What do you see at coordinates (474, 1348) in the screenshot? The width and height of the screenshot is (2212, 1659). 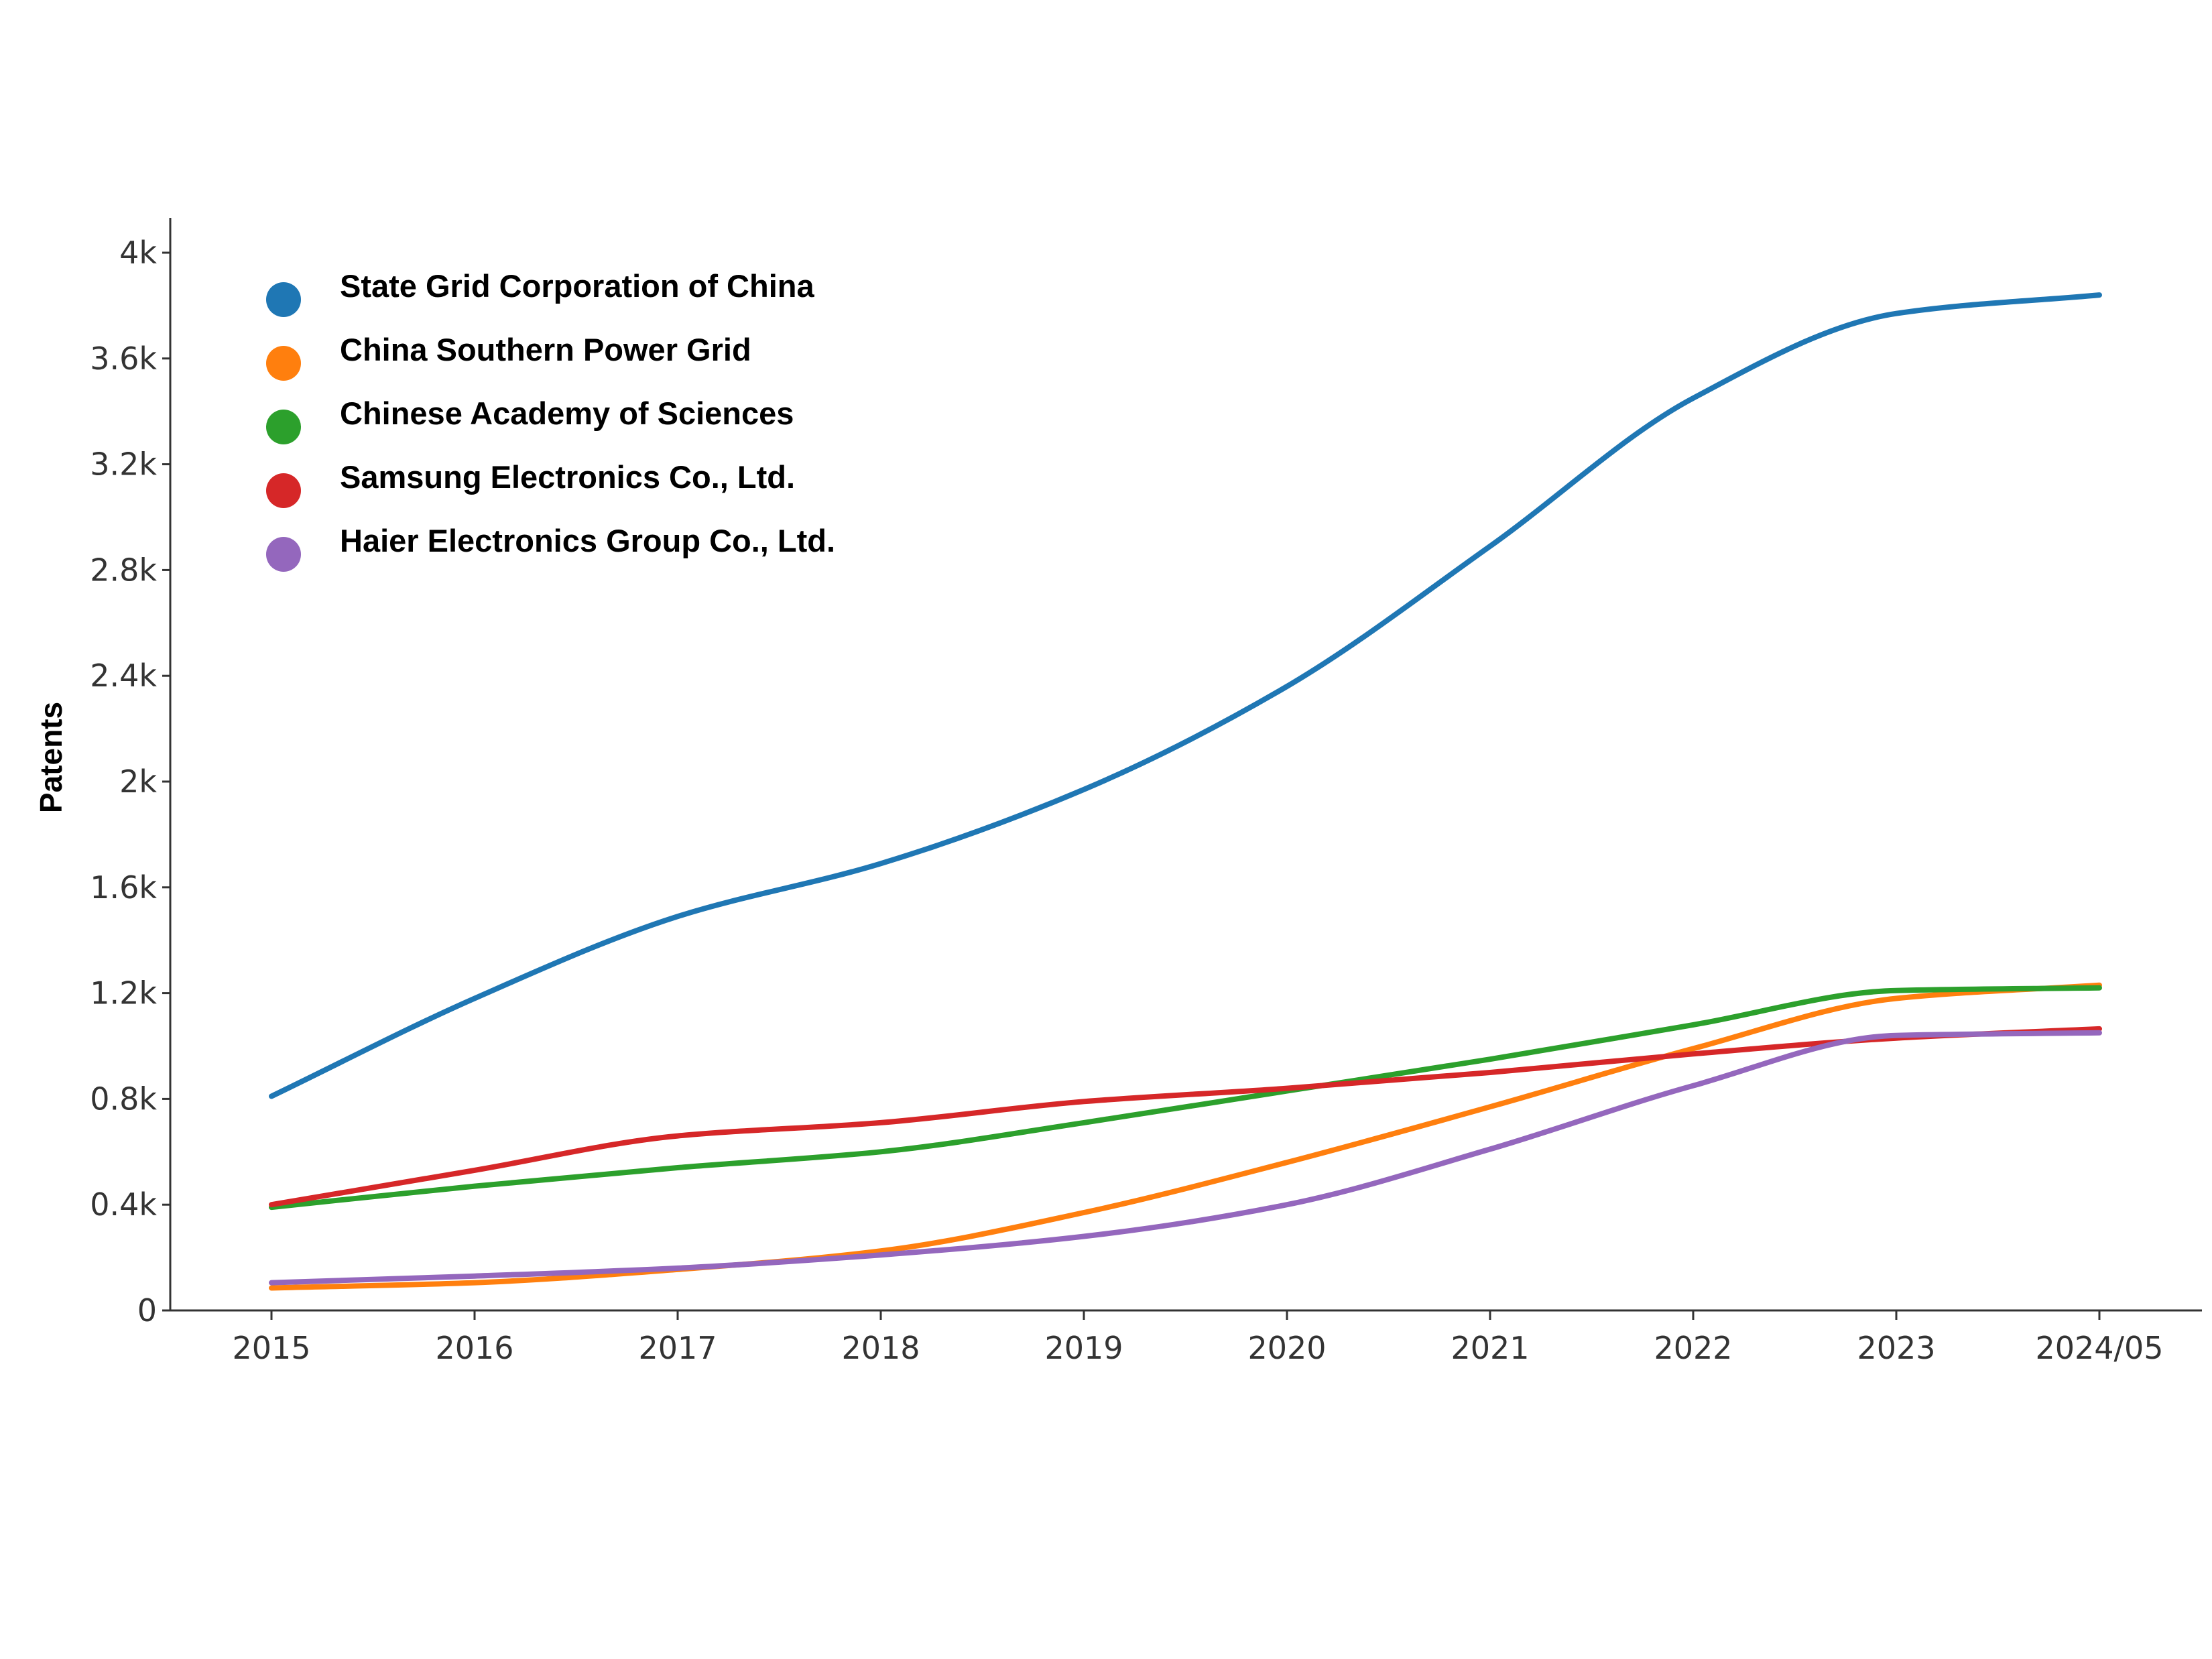 I see `x-tick-label: 2016` at bounding box center [474, 1348].